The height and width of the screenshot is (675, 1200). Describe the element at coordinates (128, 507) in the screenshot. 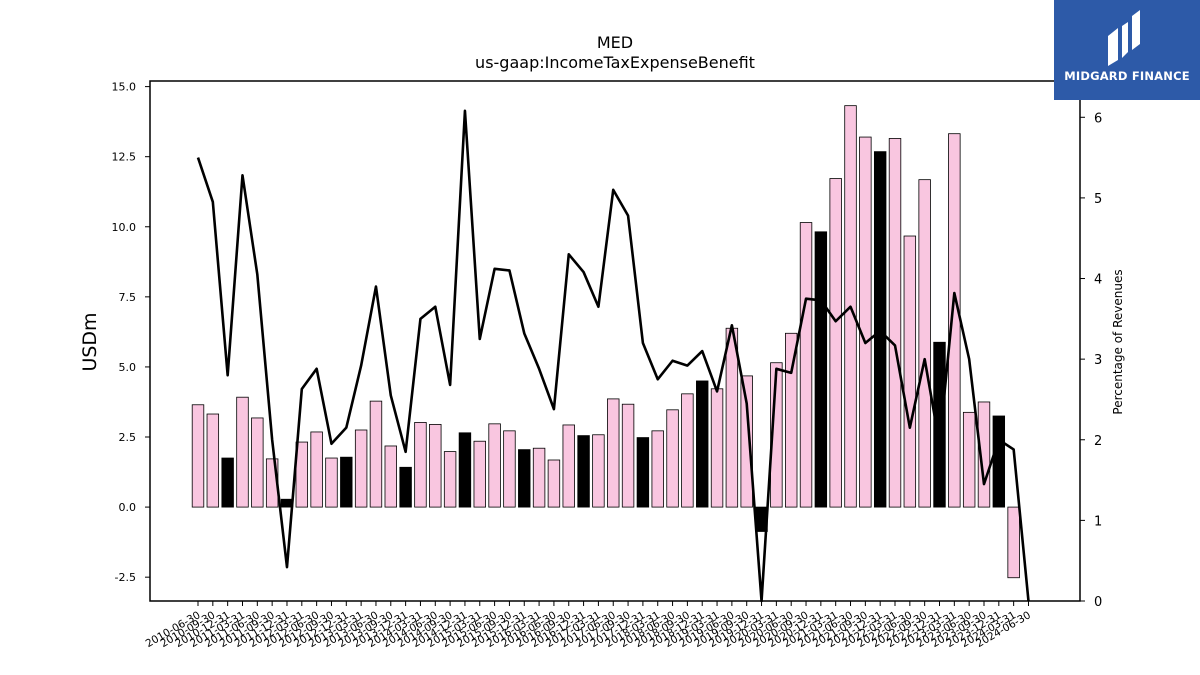

I see `y-tick-label-1: 0.0` at that location.